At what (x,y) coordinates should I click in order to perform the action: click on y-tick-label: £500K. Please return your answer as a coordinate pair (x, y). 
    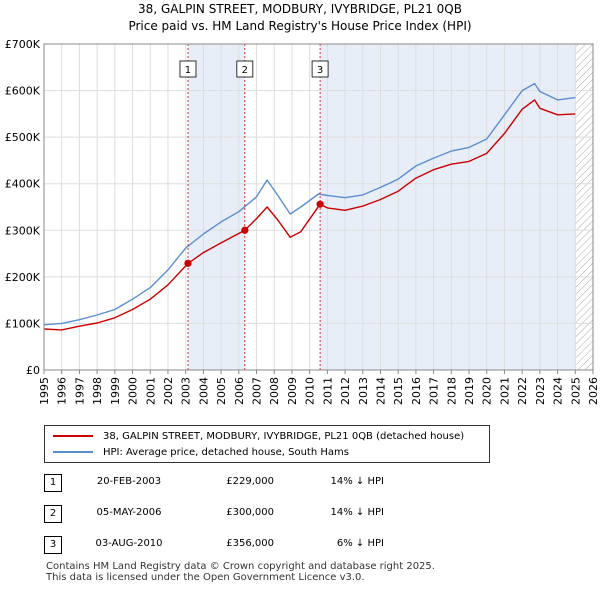
    Looking at the image, I should click on (23, 137).